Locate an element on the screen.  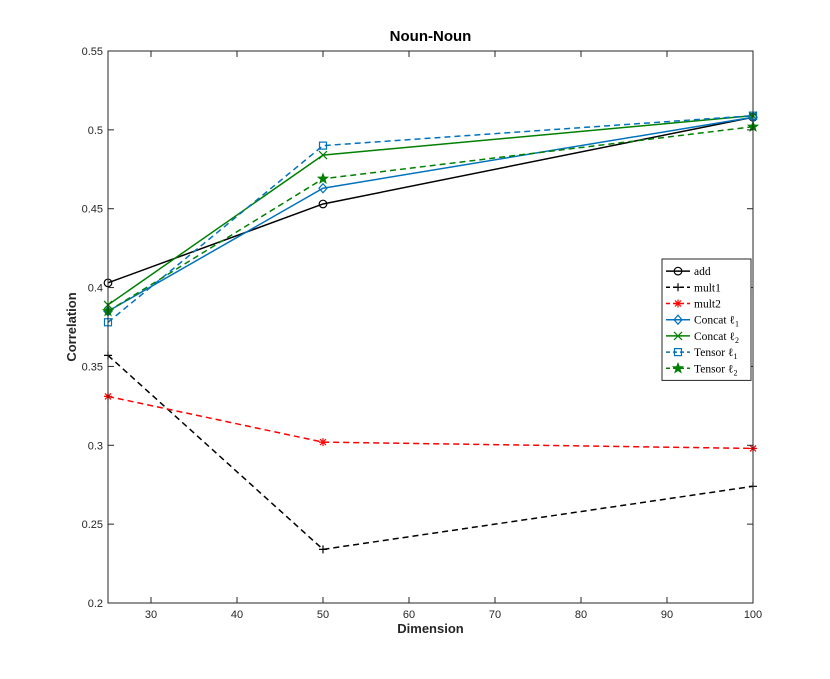
legend-item: Tensor ℓ1 is located at coordinates (702, 354).